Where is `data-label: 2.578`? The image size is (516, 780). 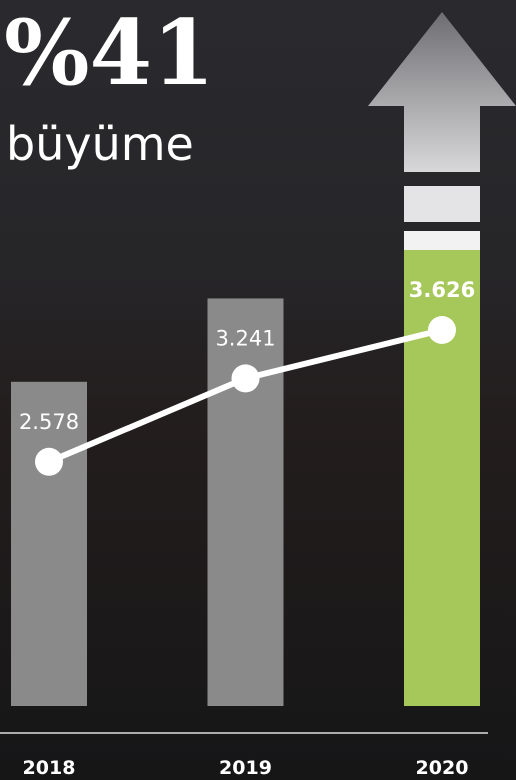
data-label: 2.578 is located at coordinates (49, 422).